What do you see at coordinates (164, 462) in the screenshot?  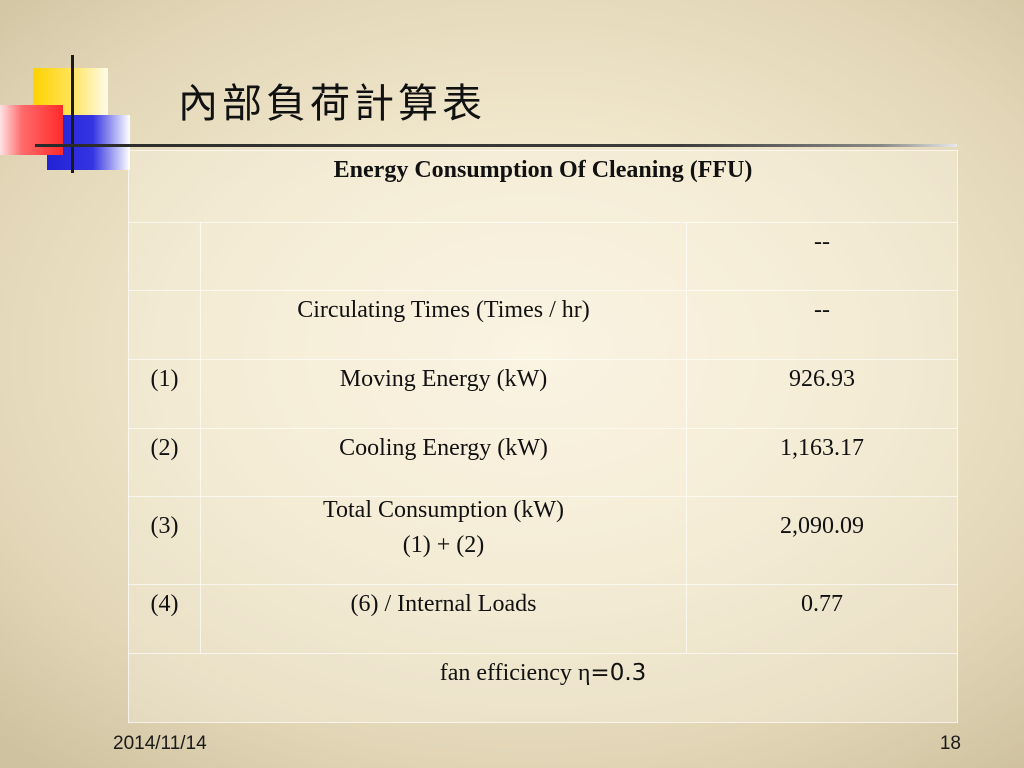 I see `row-index-cell: (2)` at bounding box center [164, 462].